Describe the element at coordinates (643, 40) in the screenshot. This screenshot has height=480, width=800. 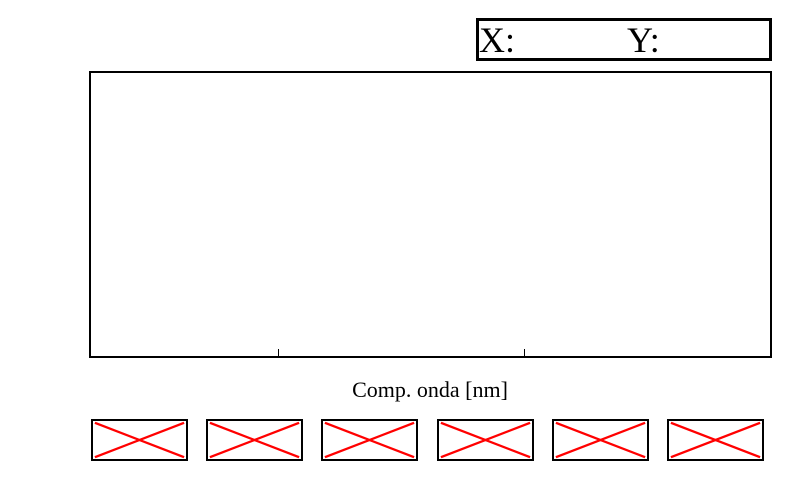
I see `y-coordinate-label: Y:` at that location.